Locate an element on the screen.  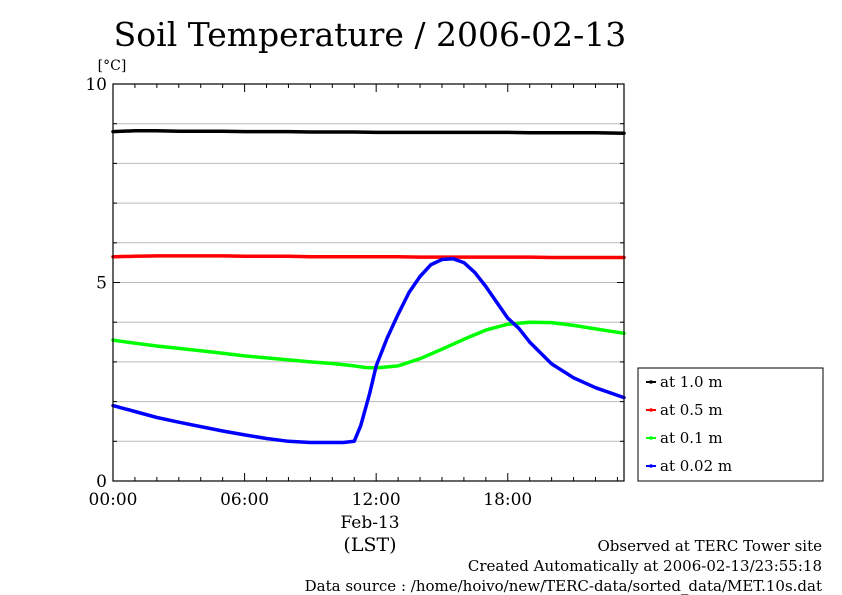
legend: at 1.0 m at 0.5 m at 0.1 m at 0.02 m is located at coordinates (730, 424).